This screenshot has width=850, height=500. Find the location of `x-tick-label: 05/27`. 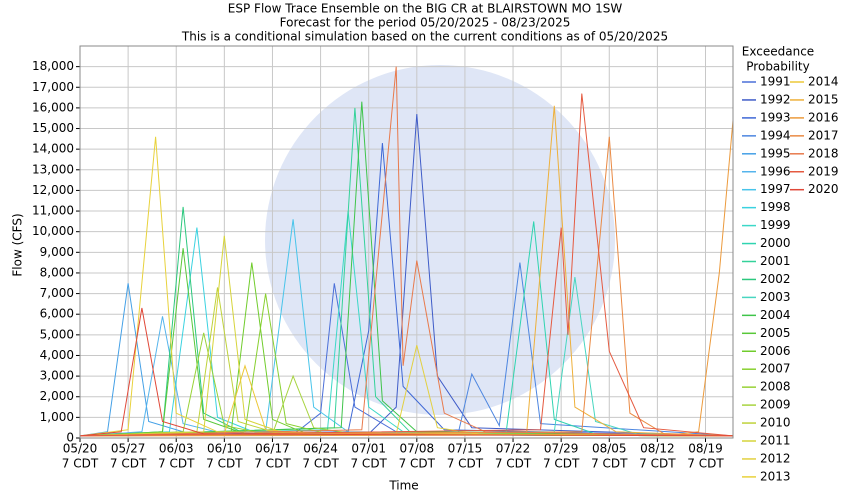

x-tick-label: 05/27 is located at coordinates (128, 449).